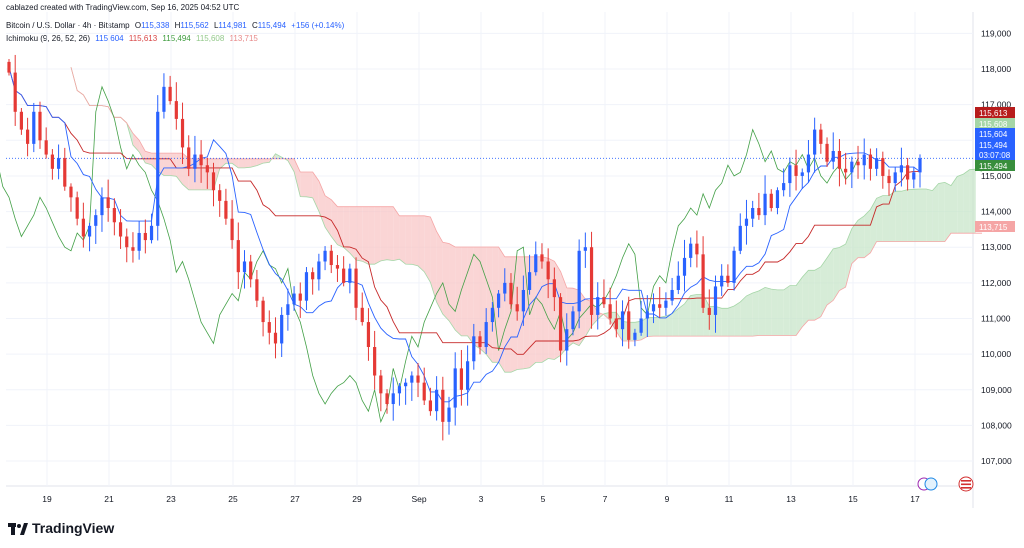 The image size is (1024, 548). What do you see at coordinates (177, 25) in the screenshot?
I see `high-label: H` at bounding box center [177, 25].